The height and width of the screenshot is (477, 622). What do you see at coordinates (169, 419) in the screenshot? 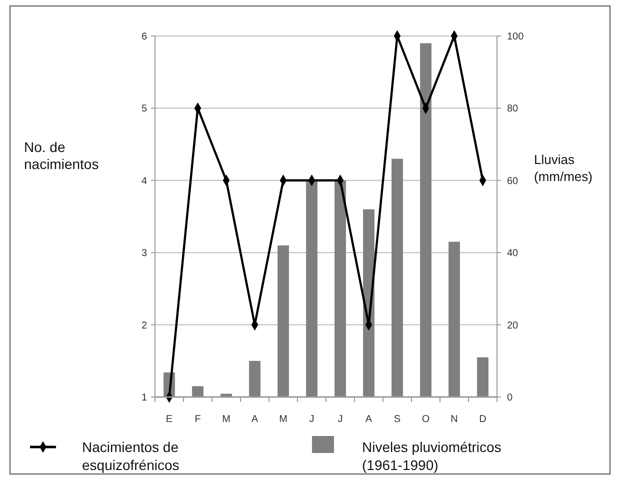
I see `x-tick-label: E` at bounding box center [169, 419].